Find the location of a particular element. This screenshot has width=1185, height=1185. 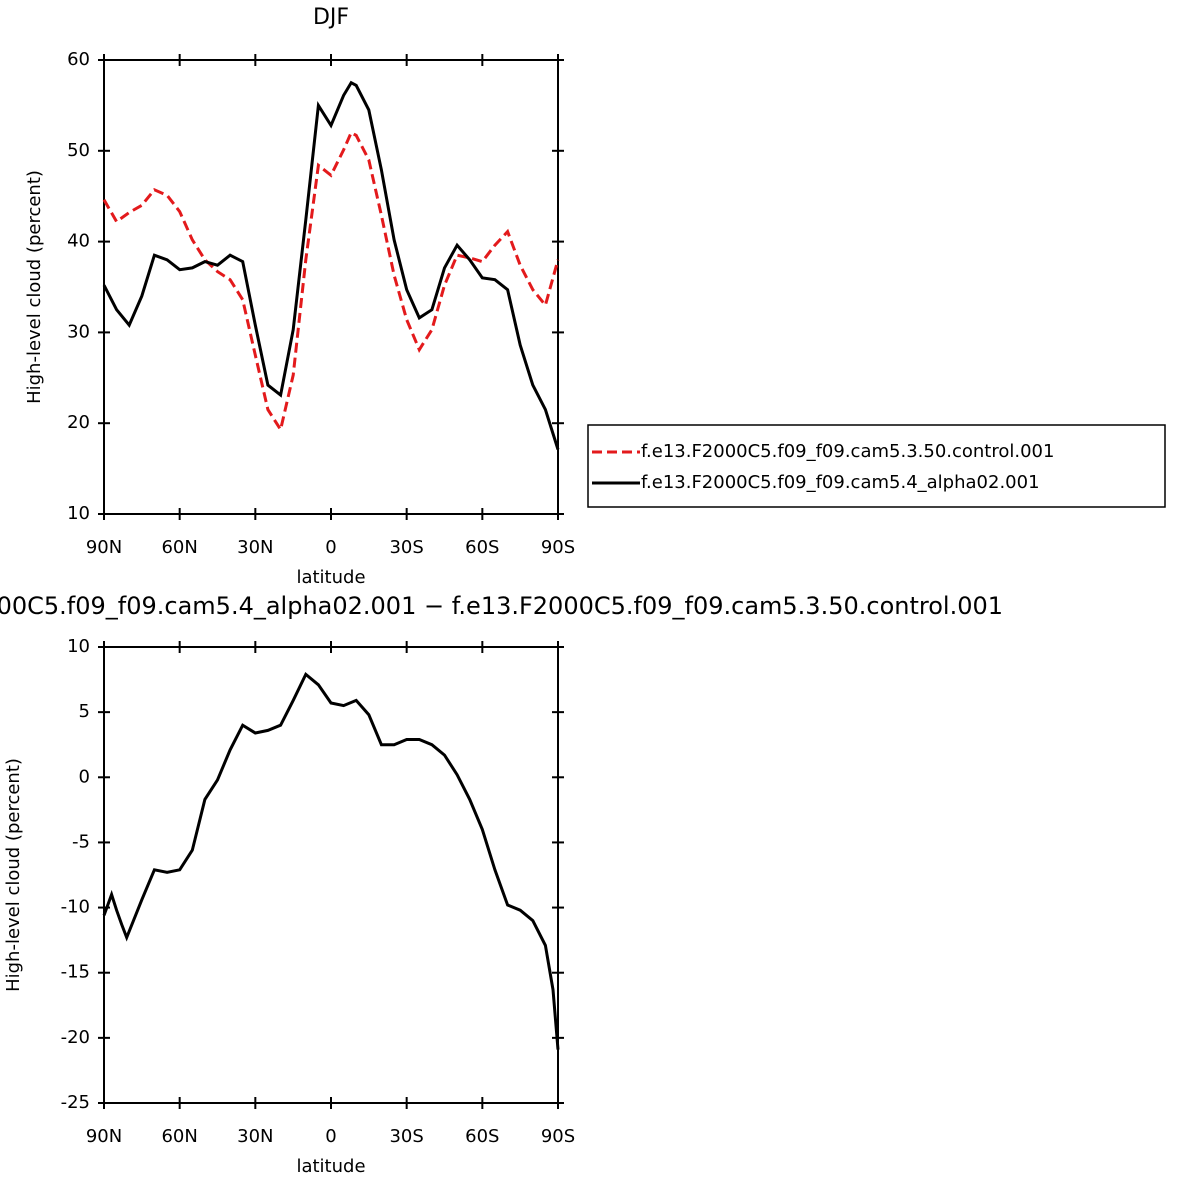

chart-title: DJF is located at coordinates (331, 17).